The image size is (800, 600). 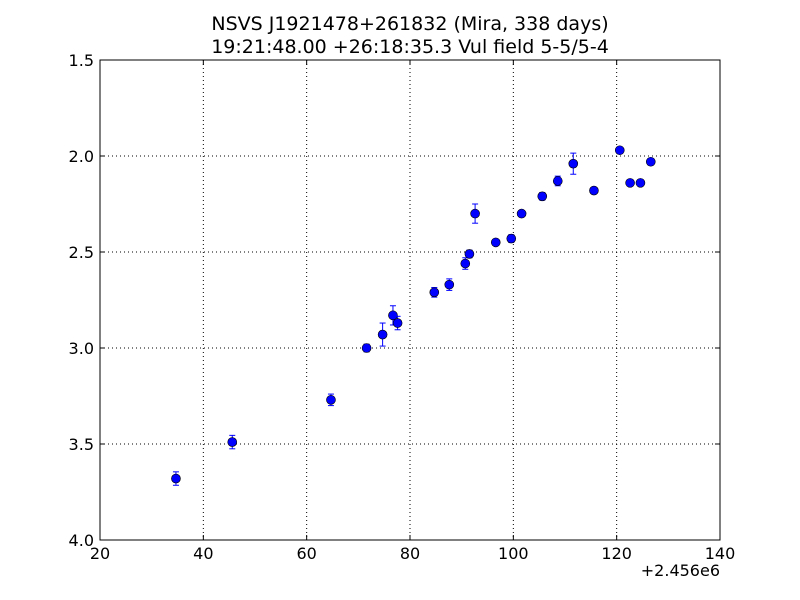 I want to click on x-tick-label: 80, so click(x=410, y=553).